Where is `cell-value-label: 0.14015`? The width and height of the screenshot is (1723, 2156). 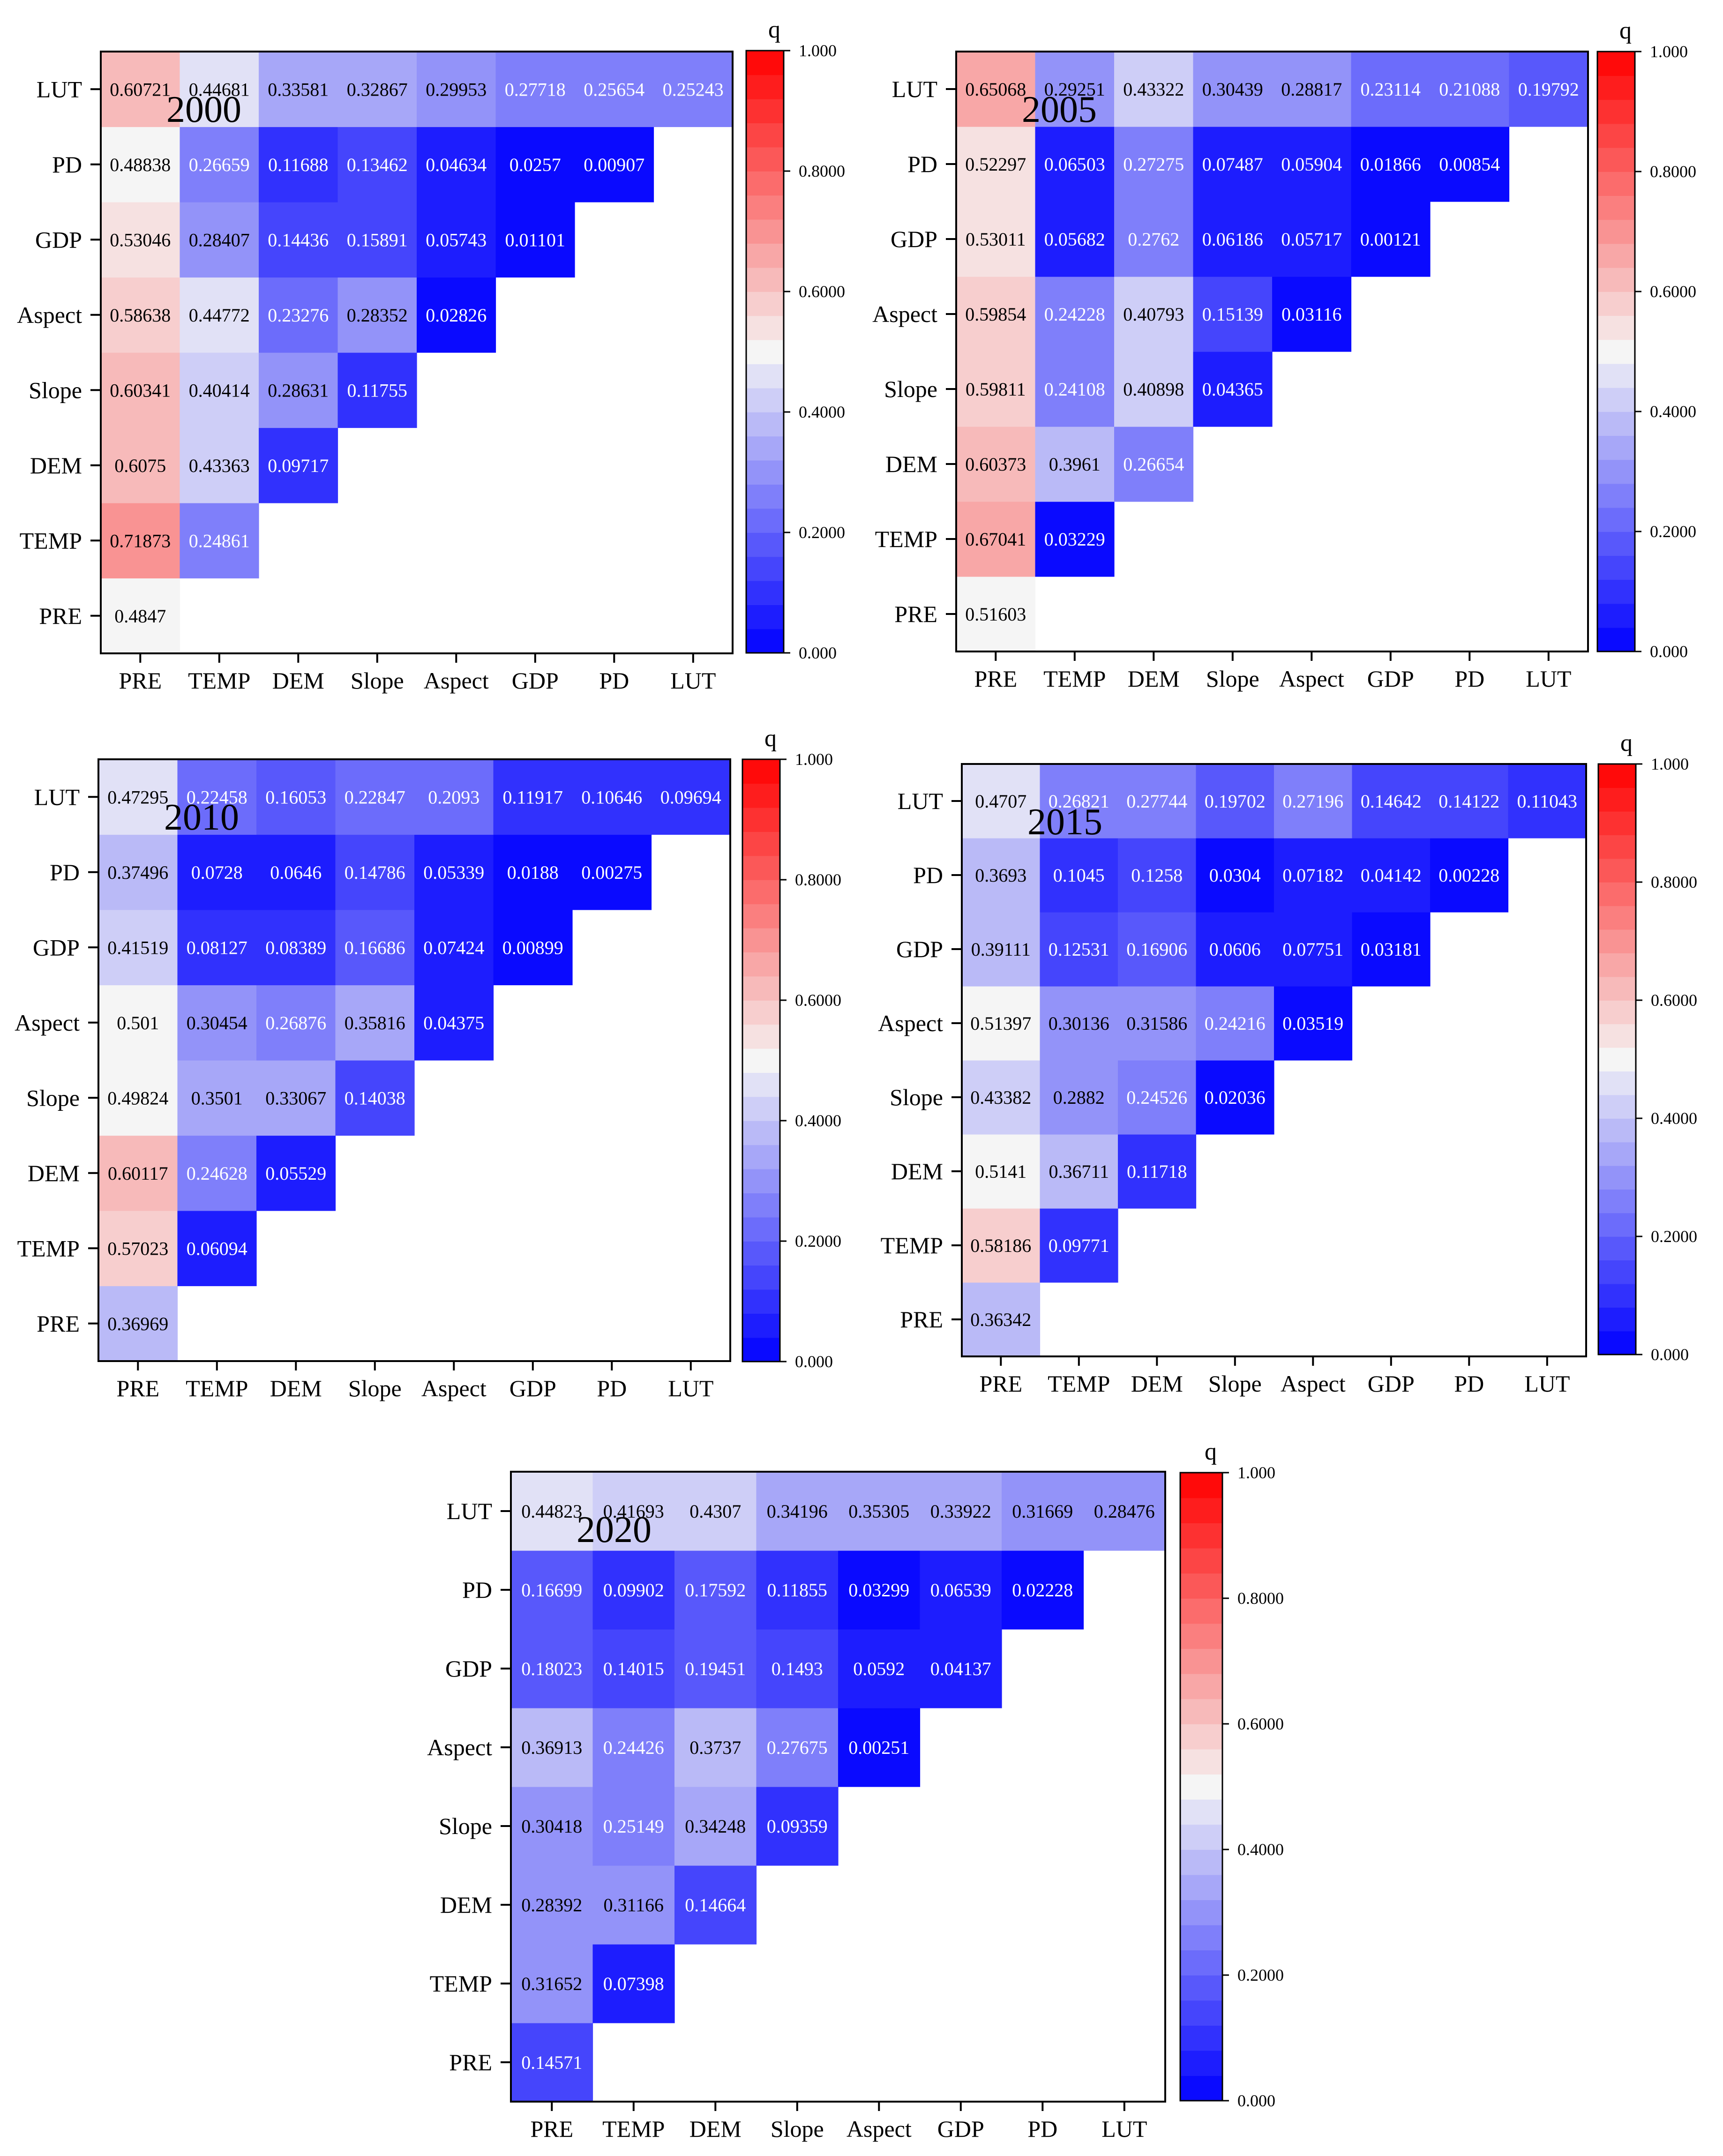
cell-value-label: 0.14015 is located at coordinates (633, 1669).